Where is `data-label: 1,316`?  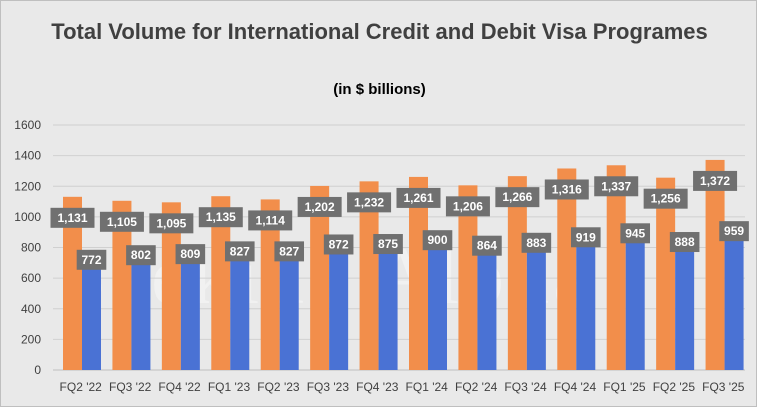 data-label: 1,316 is located at coordinates (567, 189).